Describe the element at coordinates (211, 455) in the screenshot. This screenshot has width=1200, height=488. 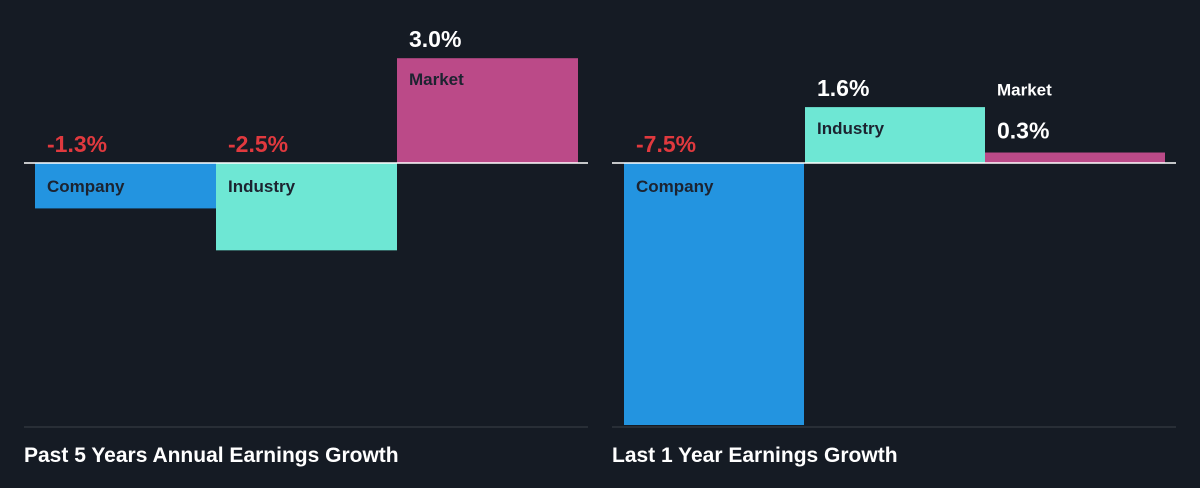
I see `chart-title-5-year: Past 5 Years Annual Earnings Growth` at that location.